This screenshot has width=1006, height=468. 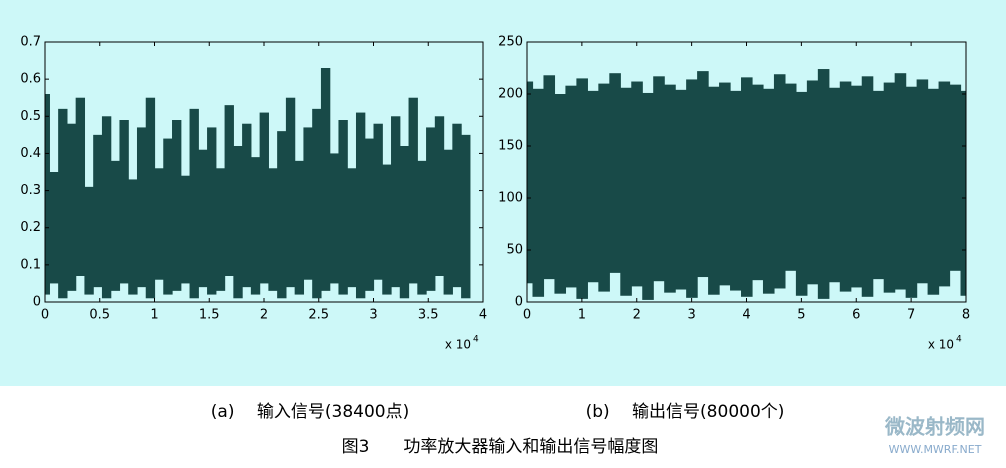 What do you see at coordinates (935, 449) in the screenshot?
I see `watermark-url: WWW.MWRF.NET` at bounding box center [935, 449].